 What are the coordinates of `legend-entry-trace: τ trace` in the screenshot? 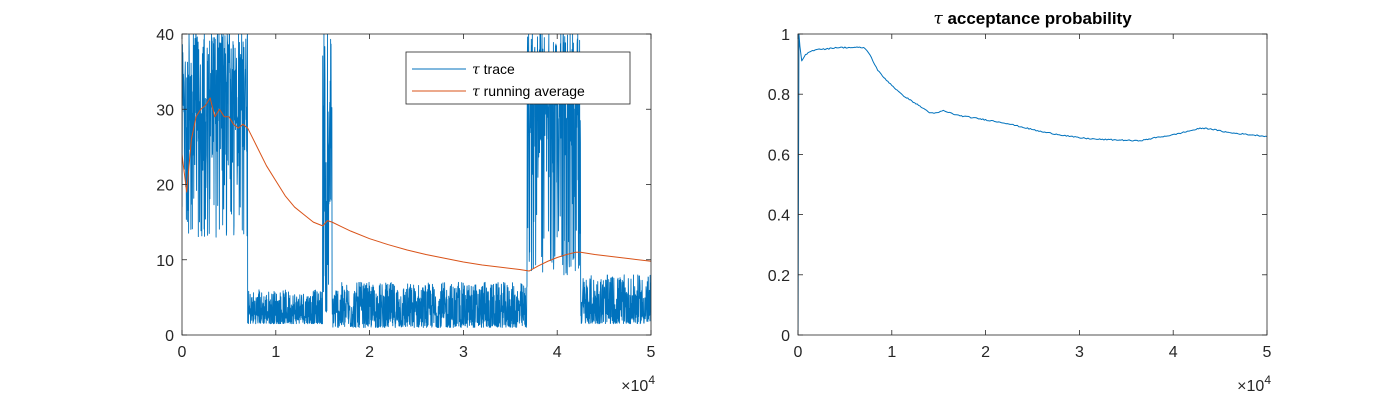 It's located at (493, 69).